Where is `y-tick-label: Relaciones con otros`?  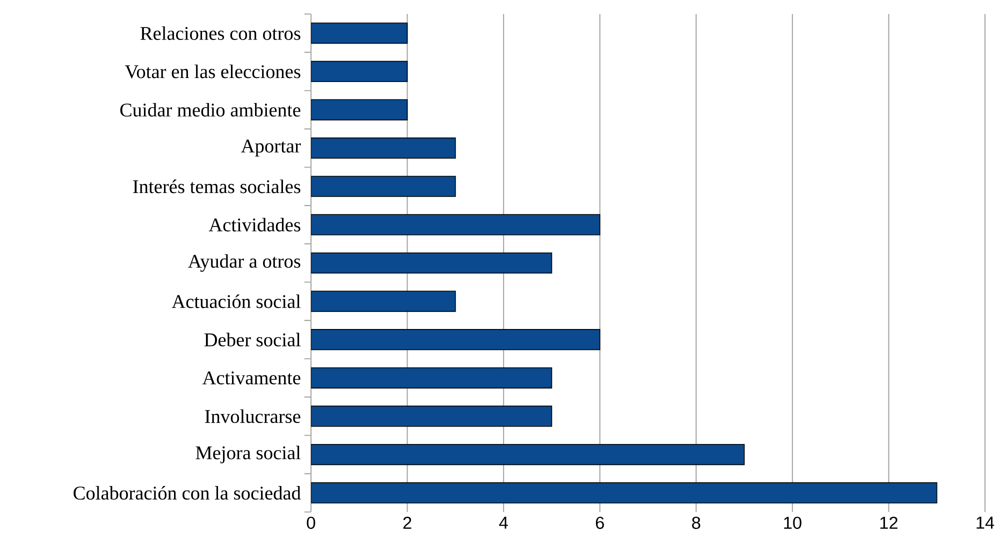 y-tick-label: Relaciones con otros is located at coordinates (220, 33).